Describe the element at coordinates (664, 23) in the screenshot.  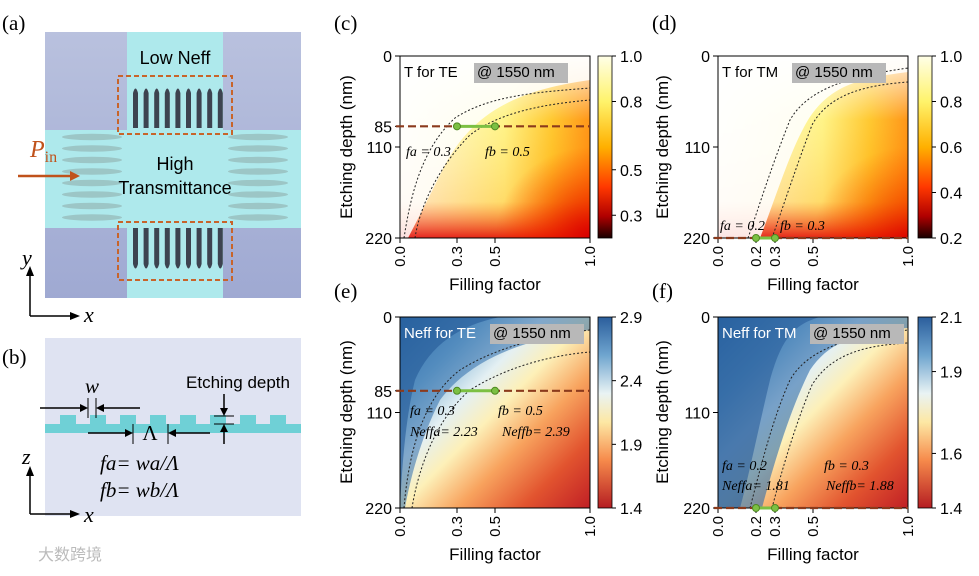
I see `panel-label-d: (d)` at that location.